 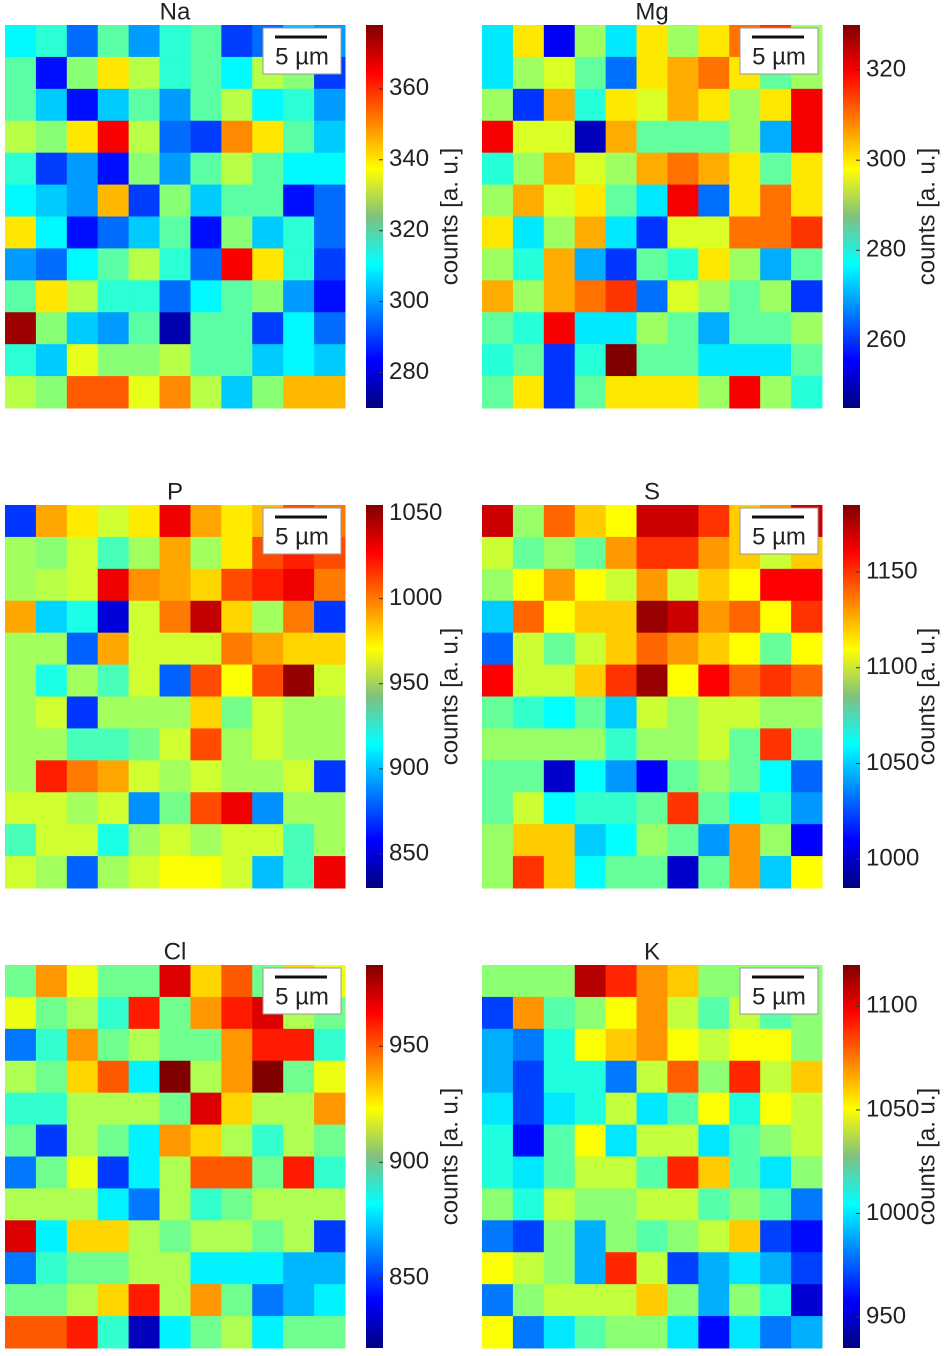 What do you see at coordinates (449, 1156) in the screenshot?
I see `colorbar-label: counts [a. u.]` at bounding box center [449, 1156].